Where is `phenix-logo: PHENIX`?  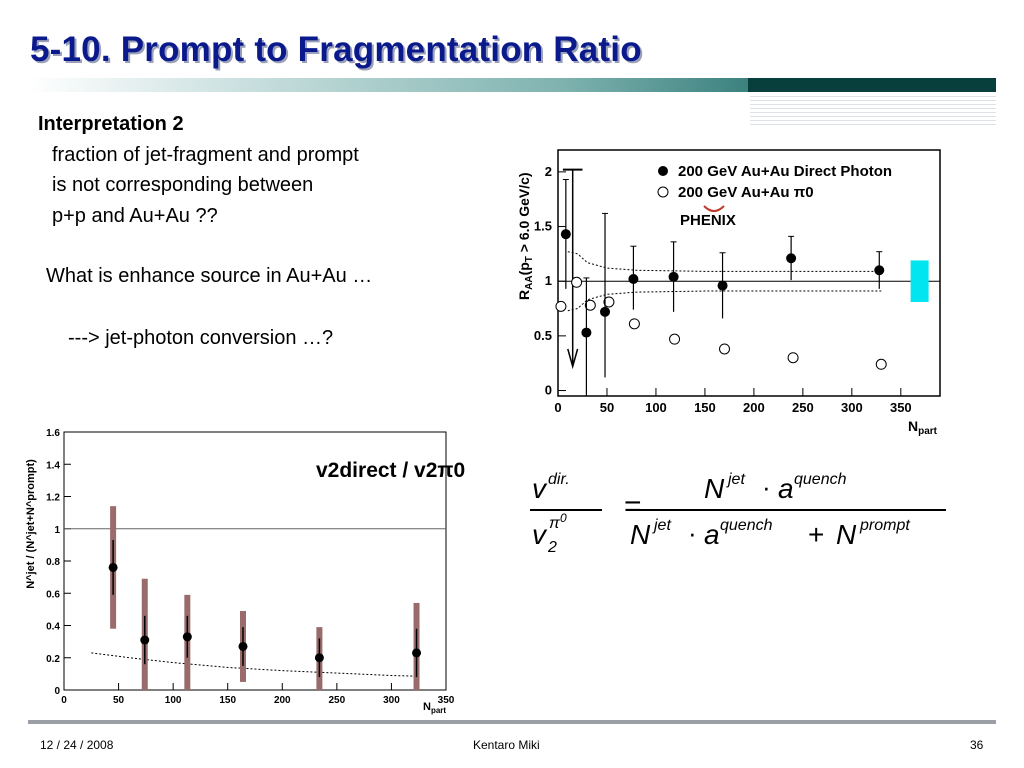 phenix-logo: PHENIX is located at coordinates (708, 220).